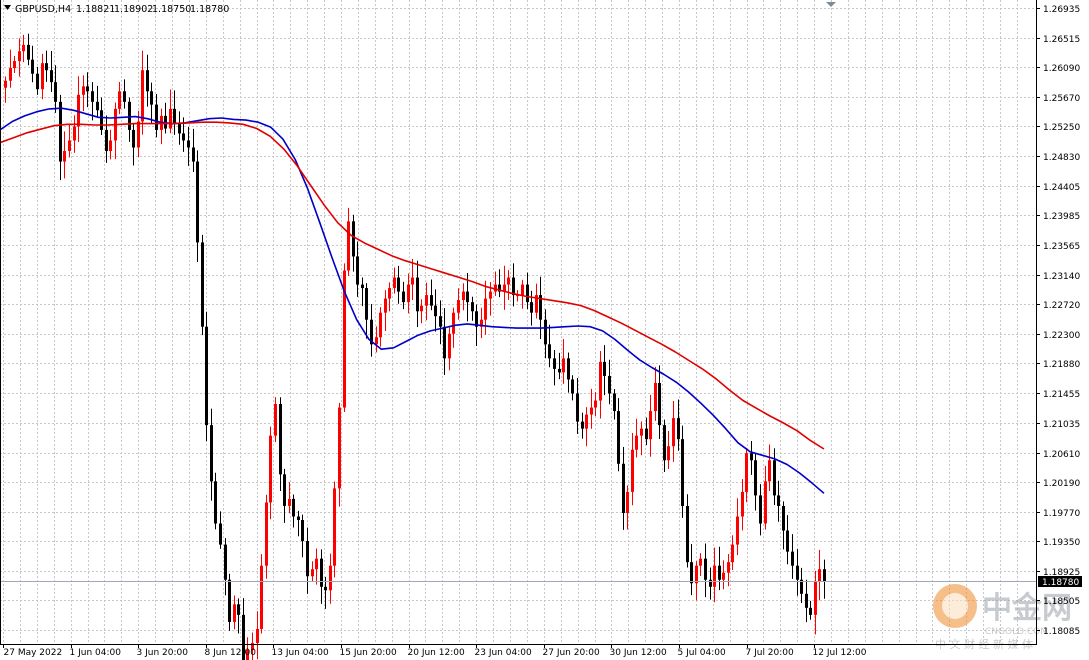  I want to click on current-price-tag: 1.18780, so click(1060, 582).